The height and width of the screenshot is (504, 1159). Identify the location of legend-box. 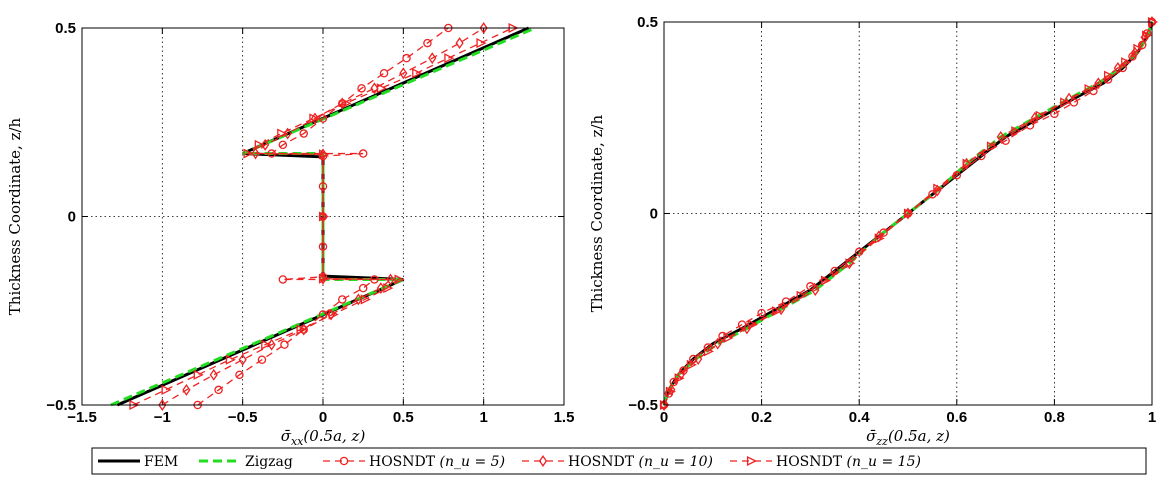
(619, 461).